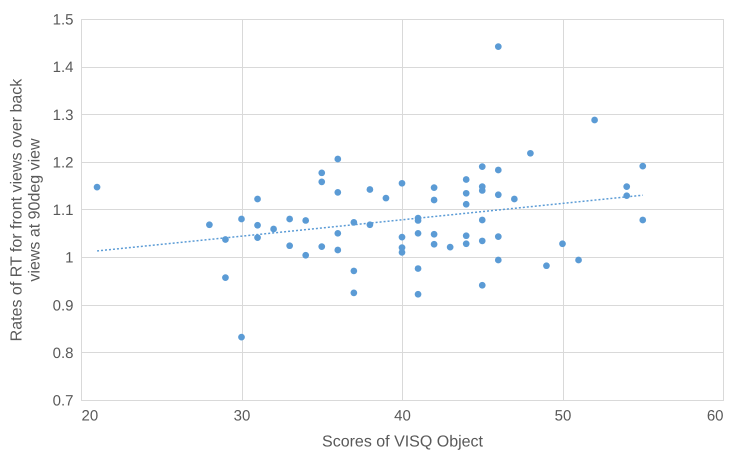 The image size is (741, 459). I want to click on y-tick-label: 1.2, so click(63, 163).